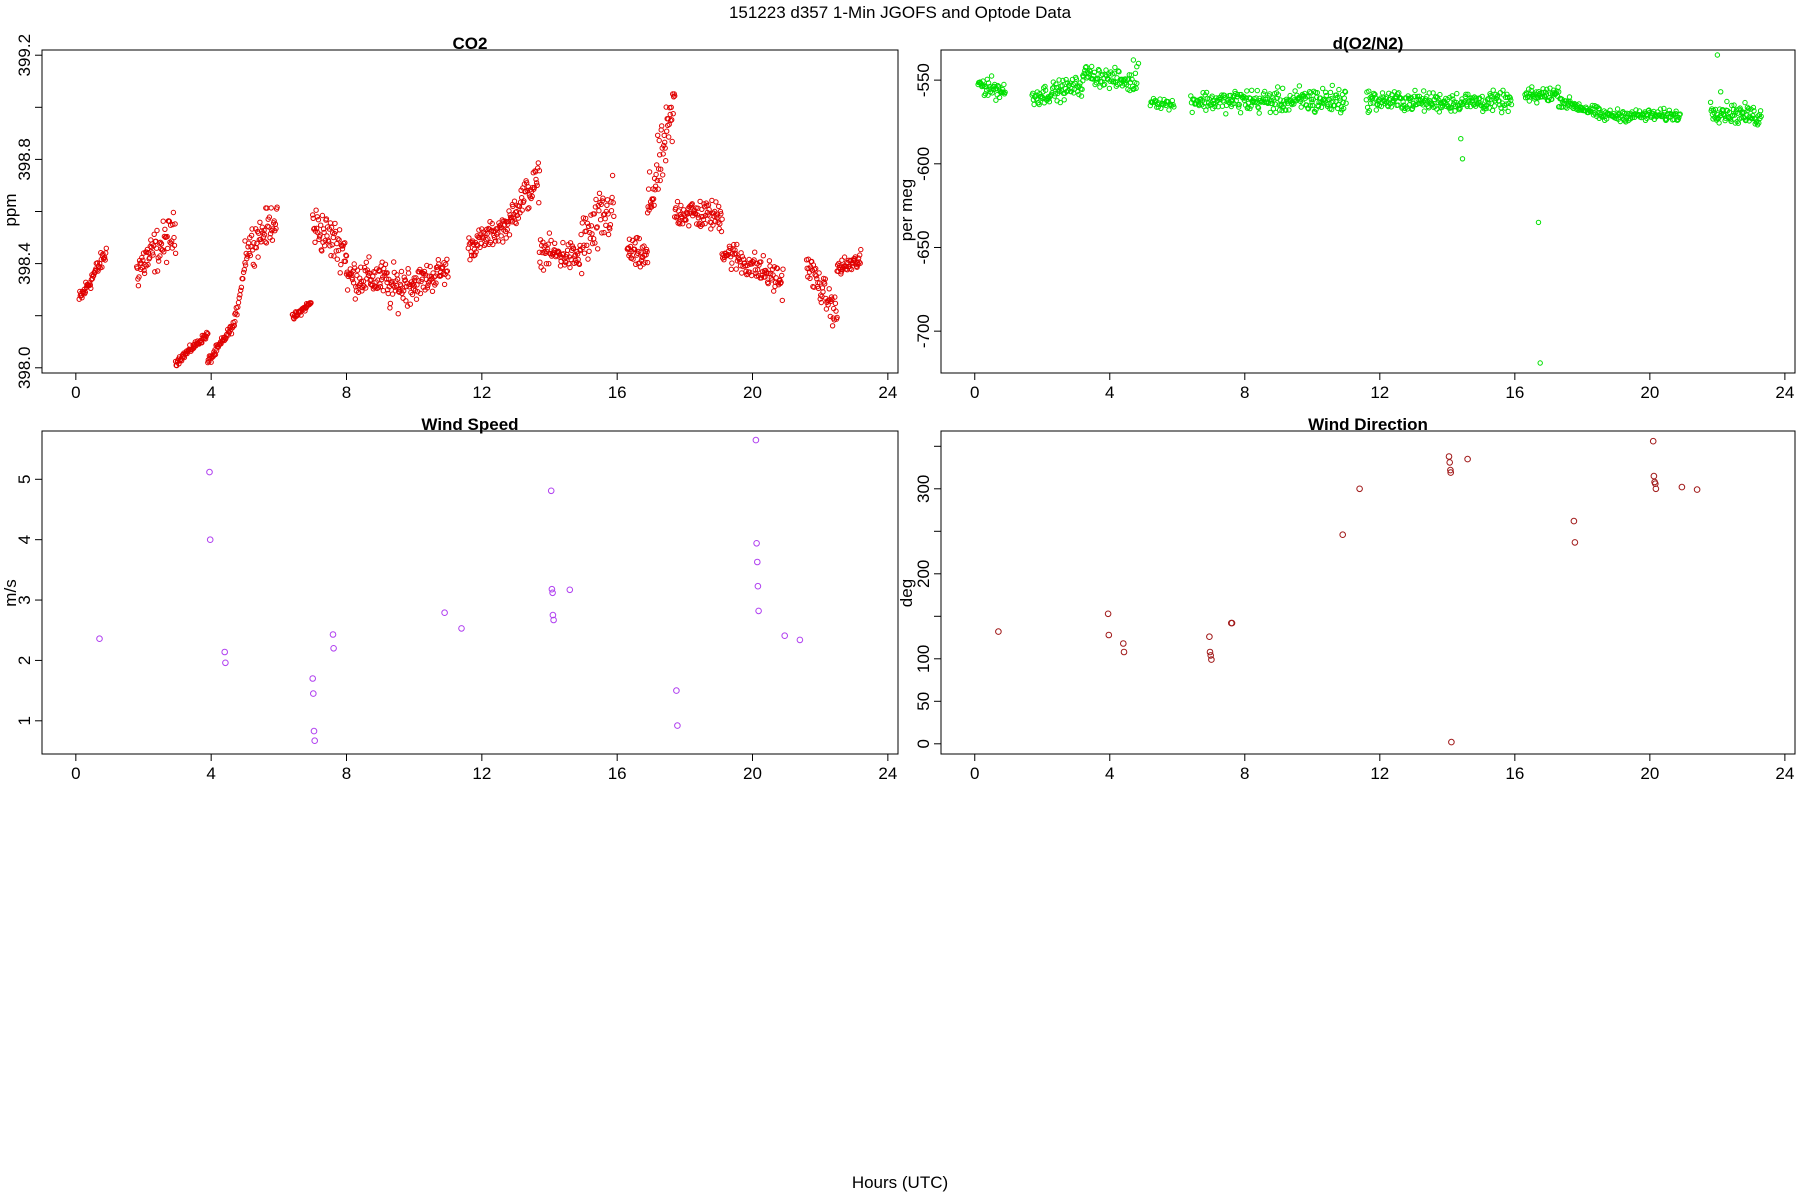 This screenshot has width=1800, height=1200. Describe the element at coordinates (470, 230) in the screenshot. I see `co2-points` at that location.